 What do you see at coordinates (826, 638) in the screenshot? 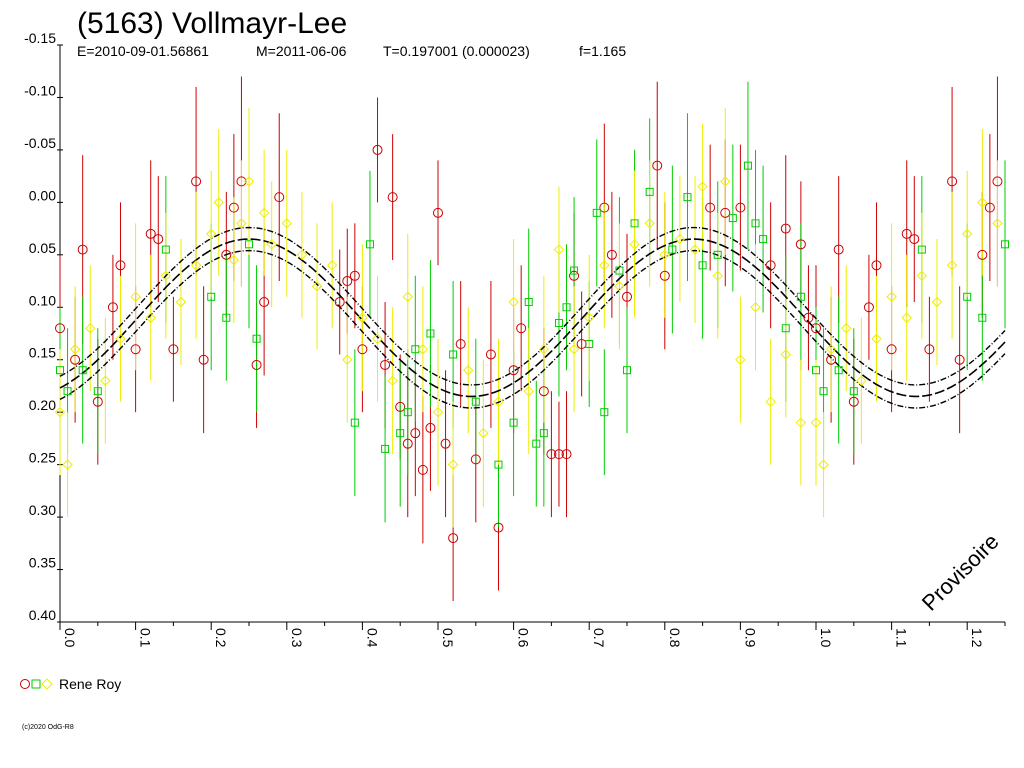
I see `x-tick-label: 1.0` at bounding box center [826, 638].